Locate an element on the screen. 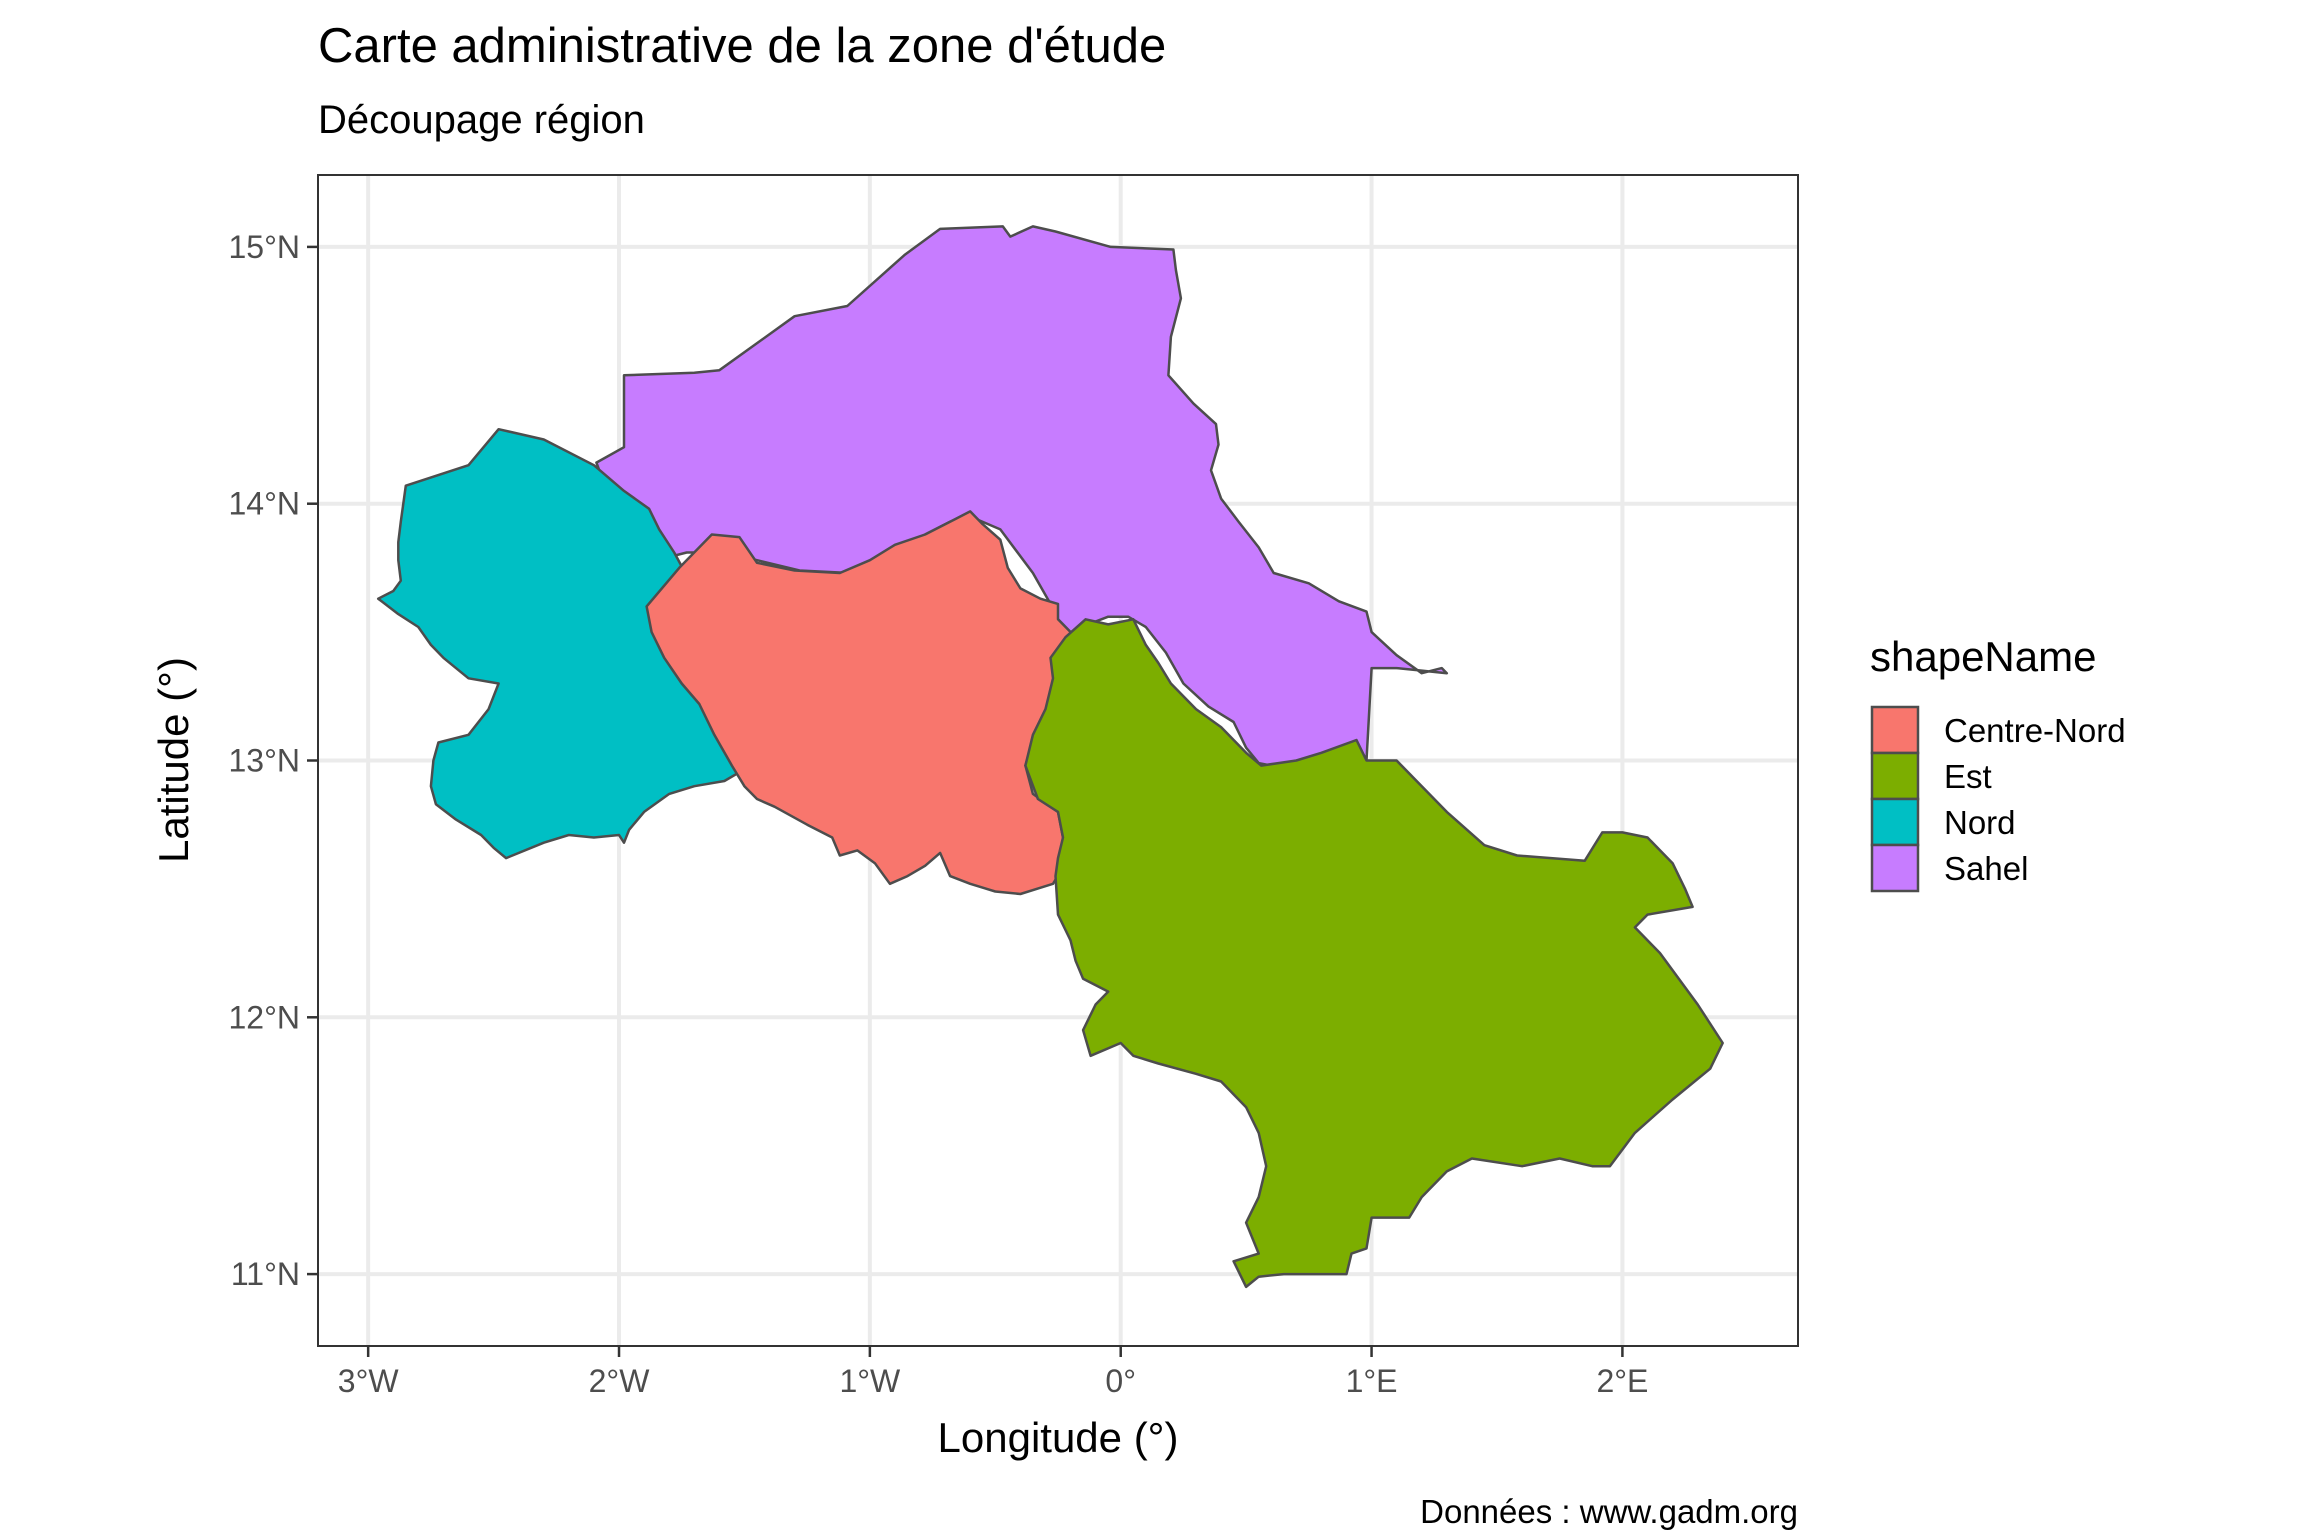  x-axis-ticks: 3°W 2°W 1°W 0° 1°E 2°E is located at coordinates (993, 1372).